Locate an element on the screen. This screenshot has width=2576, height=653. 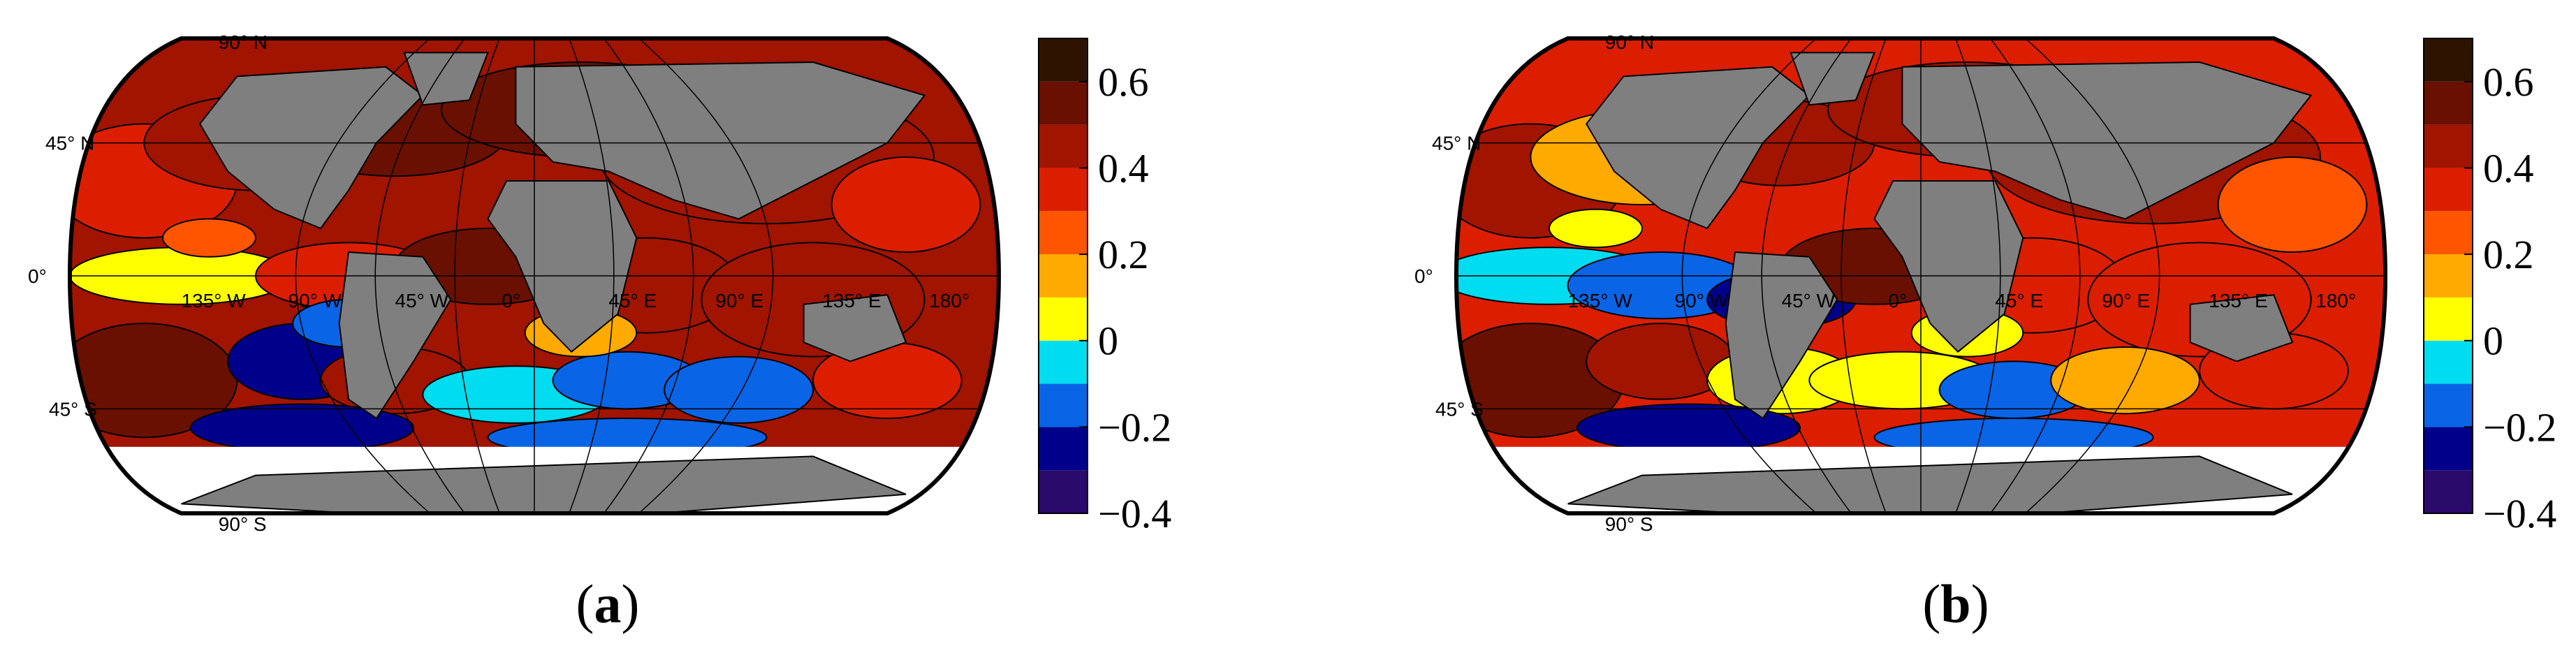
panel-label-b: (b) is located at coordinates (1955, 603).